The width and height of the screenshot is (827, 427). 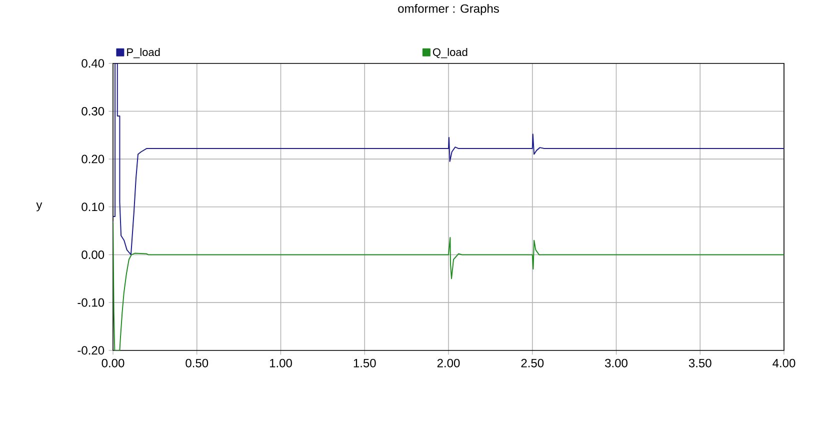 I want to click on x-tick-label: 0.50, so click(x=197, y=363).